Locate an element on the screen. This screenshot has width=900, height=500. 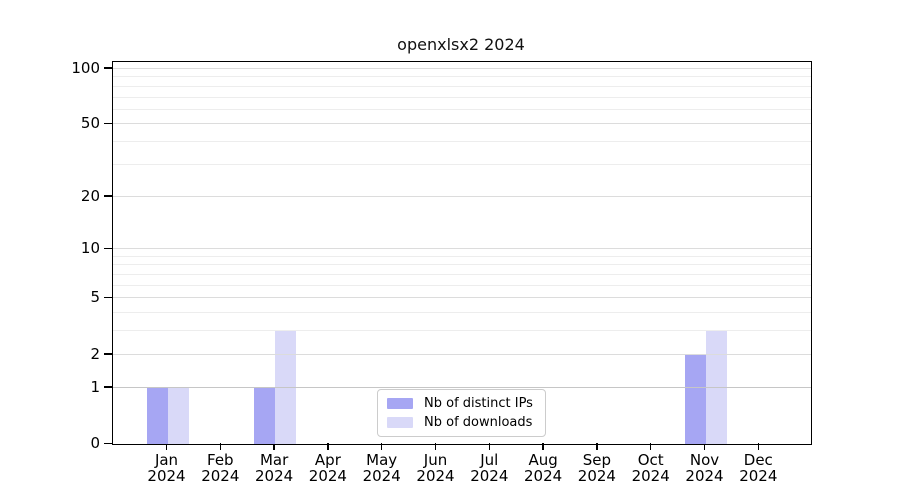
x-tick-label-jun: Jun 2024 is located at coordinates (436, 468).